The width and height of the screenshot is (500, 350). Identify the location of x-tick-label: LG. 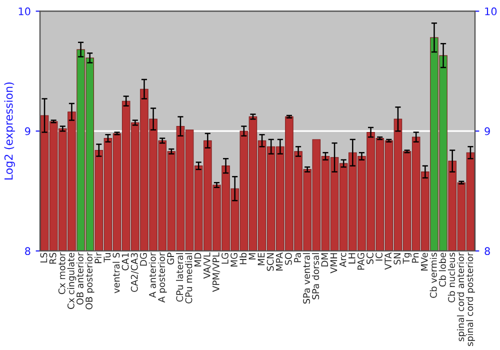
(225, 258).